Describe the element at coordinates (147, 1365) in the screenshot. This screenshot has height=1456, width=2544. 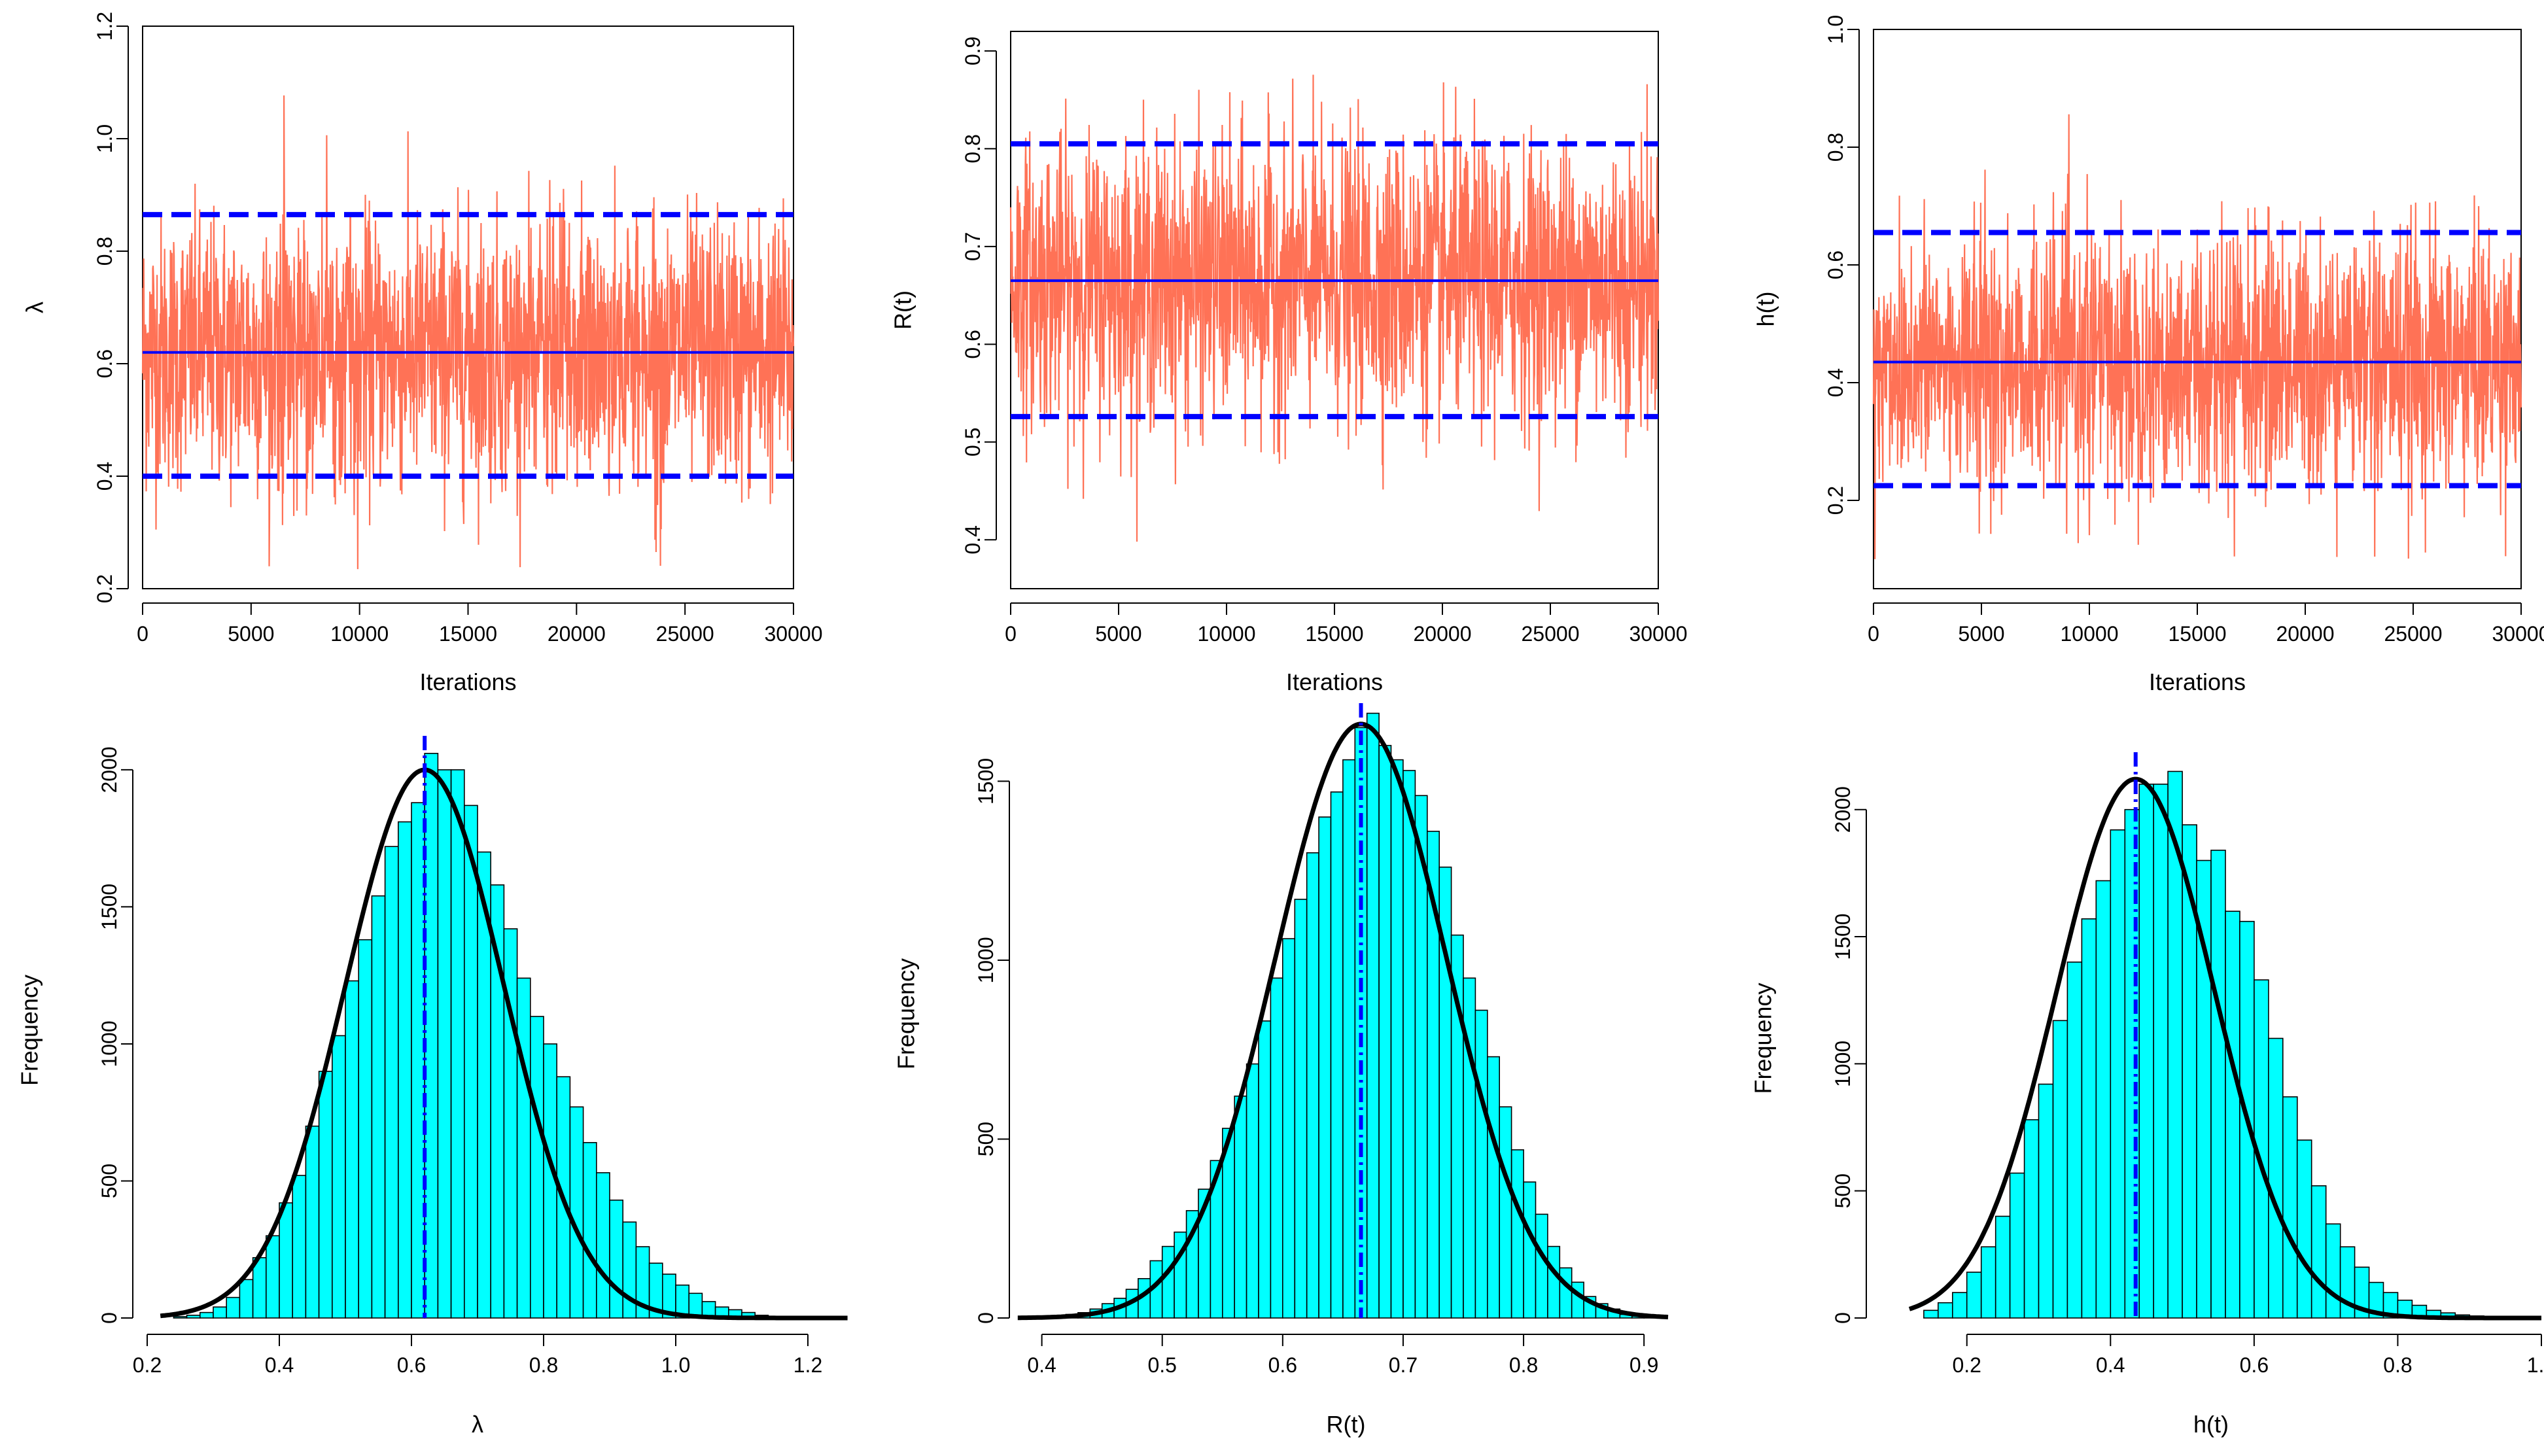
I see `x-tick-label: 0.2` at that location.